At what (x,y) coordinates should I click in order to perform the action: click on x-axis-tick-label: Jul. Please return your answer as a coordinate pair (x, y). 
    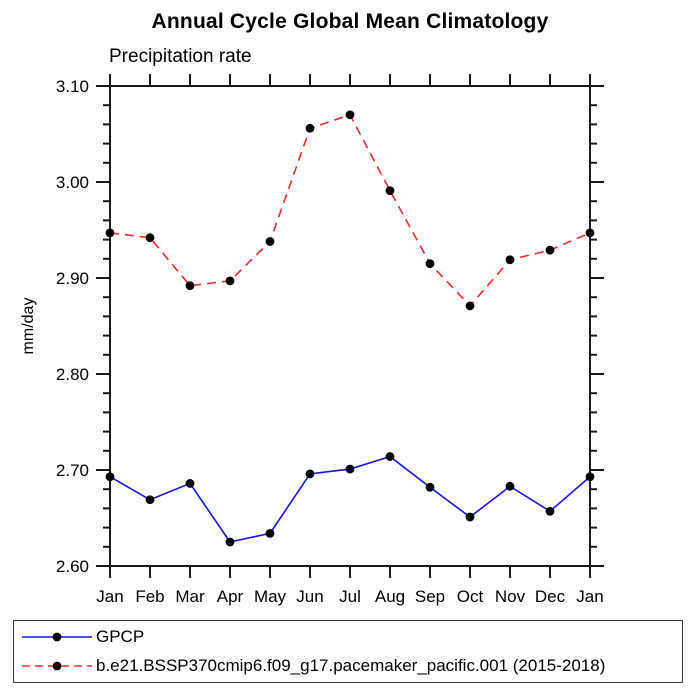
    Looking at the image, I should click on (350, 596).